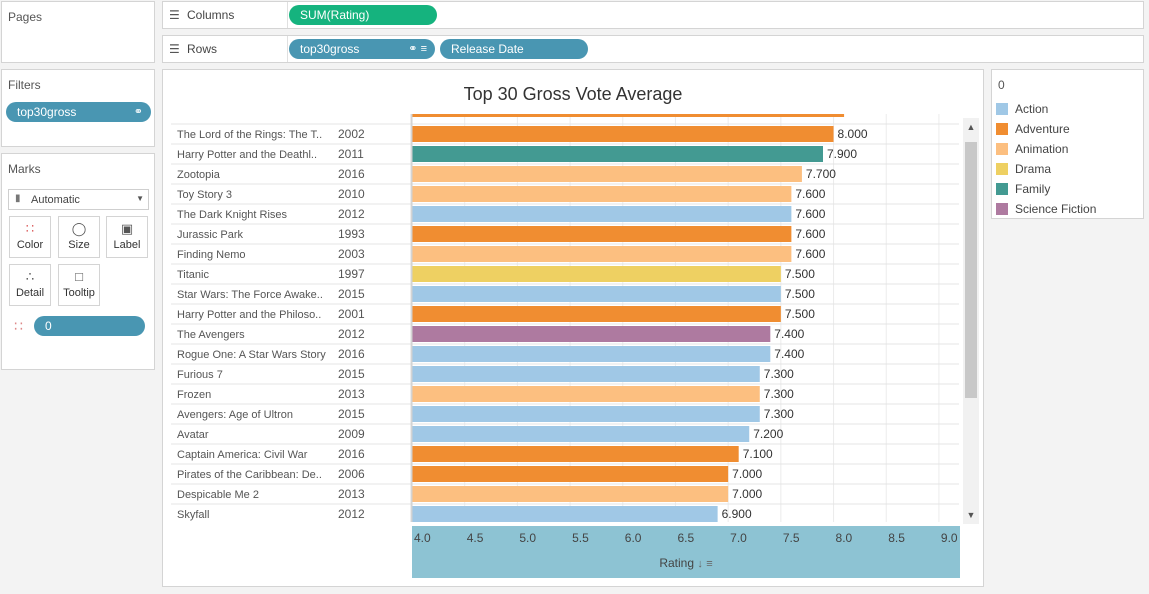  I want to click on tooltip-button: □ Tooltip, so click(79, 285).